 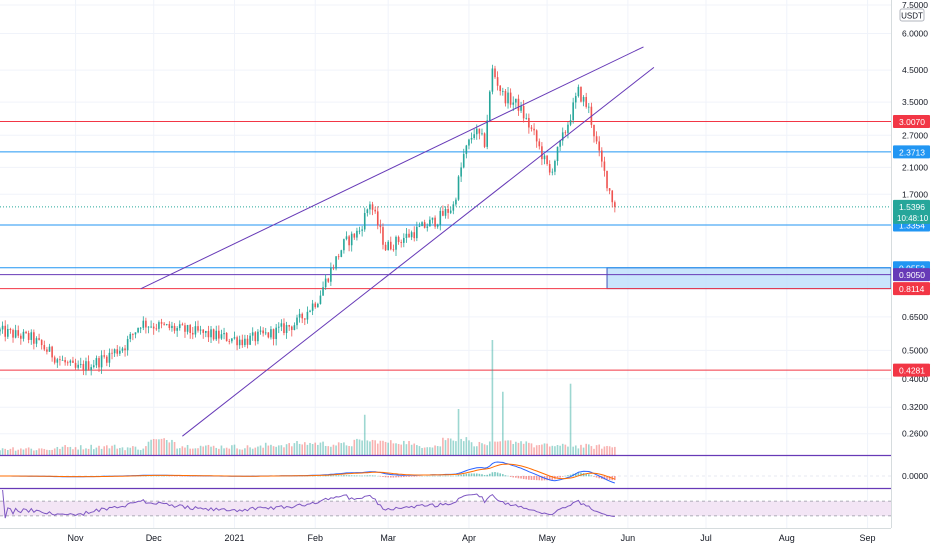 I want to click on y-tick-label: 0.5000, so click(x=915, y=350).